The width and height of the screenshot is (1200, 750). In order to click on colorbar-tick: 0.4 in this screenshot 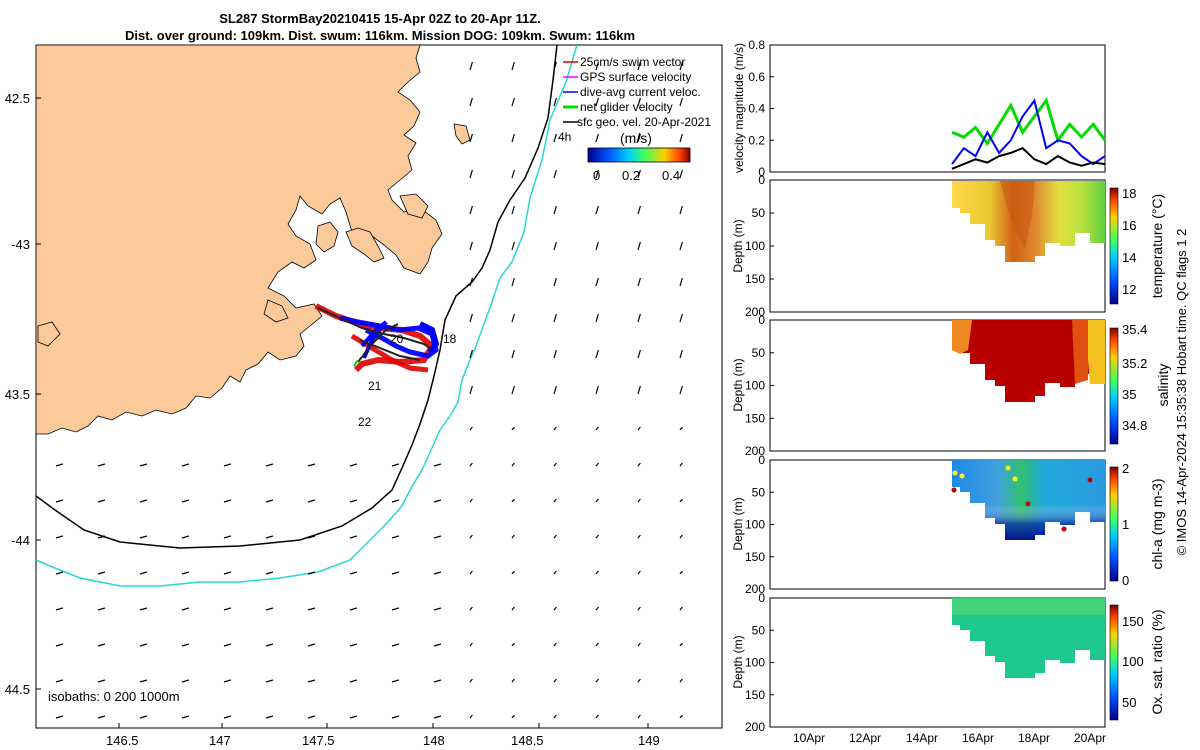, I will do `click(671, 175)`.